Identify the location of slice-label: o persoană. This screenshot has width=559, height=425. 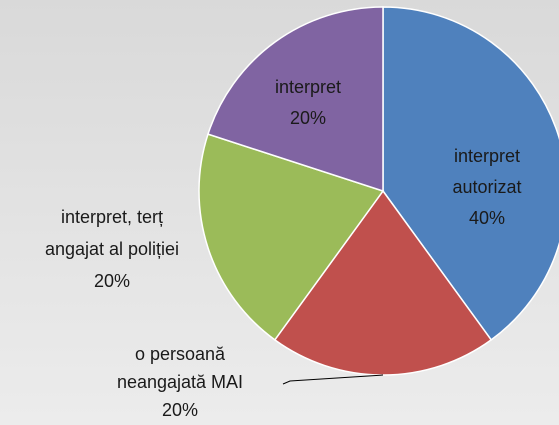
(180, 354).